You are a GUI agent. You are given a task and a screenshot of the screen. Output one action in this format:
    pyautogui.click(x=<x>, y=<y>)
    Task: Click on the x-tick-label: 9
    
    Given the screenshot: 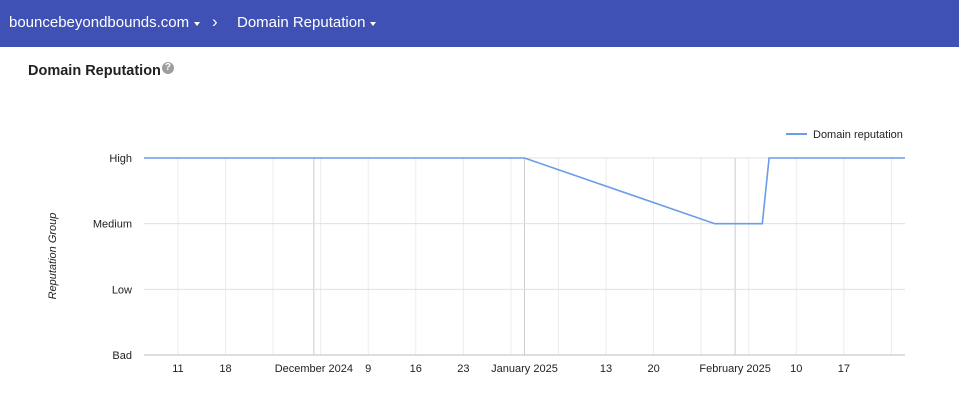 What is the action you would take?
    pyautogui.click(x=368, y=369)
    